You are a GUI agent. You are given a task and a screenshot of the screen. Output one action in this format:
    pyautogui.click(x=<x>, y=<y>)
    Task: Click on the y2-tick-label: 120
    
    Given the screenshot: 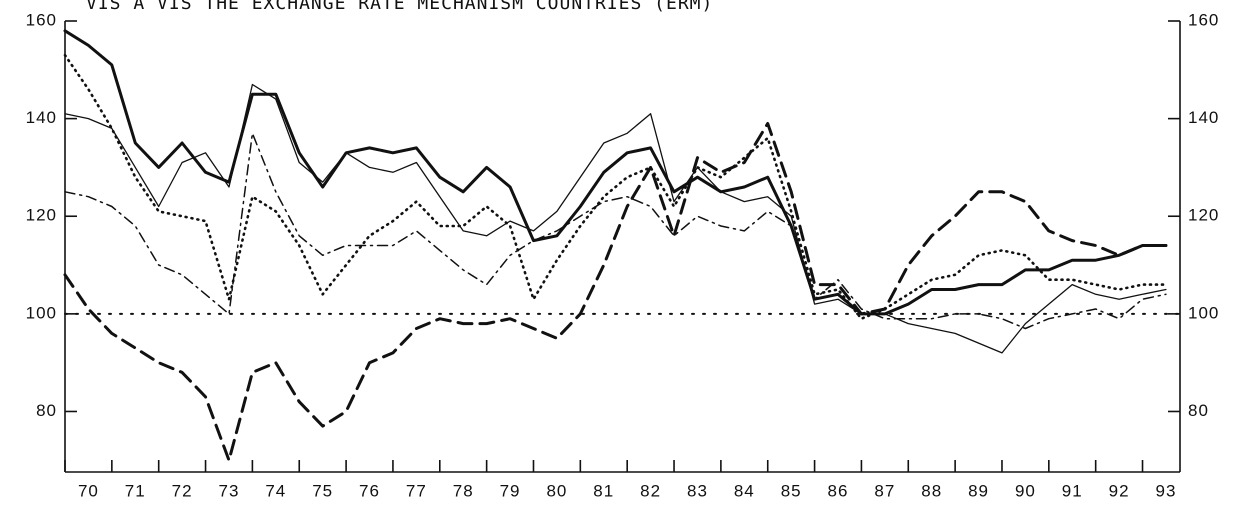 What is the action you would take?
    pyautogui.click(x=1203, y=215)
    